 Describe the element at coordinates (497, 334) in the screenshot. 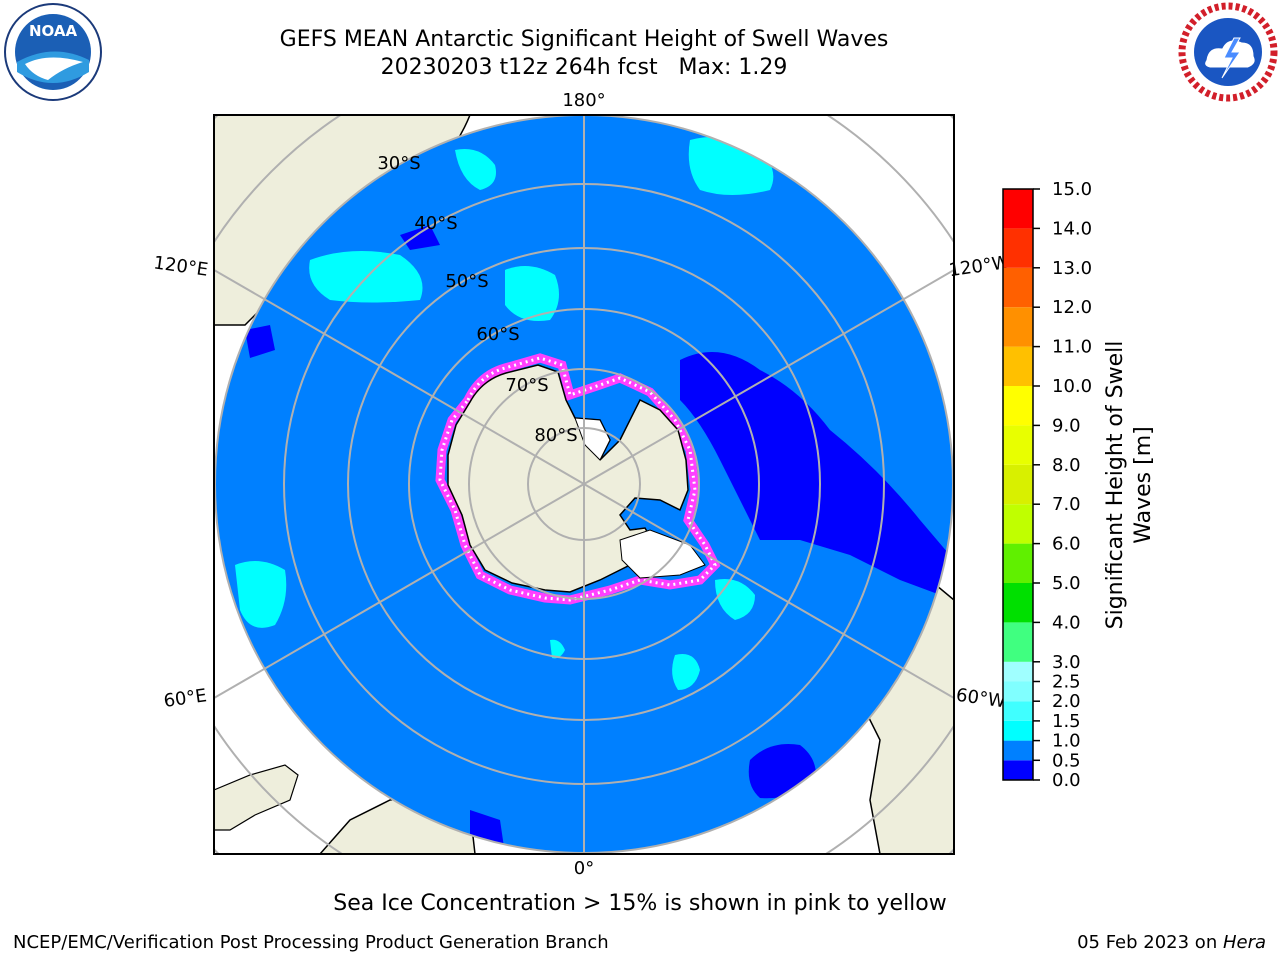

I see `lat-label-60s: 60°S` at that location.